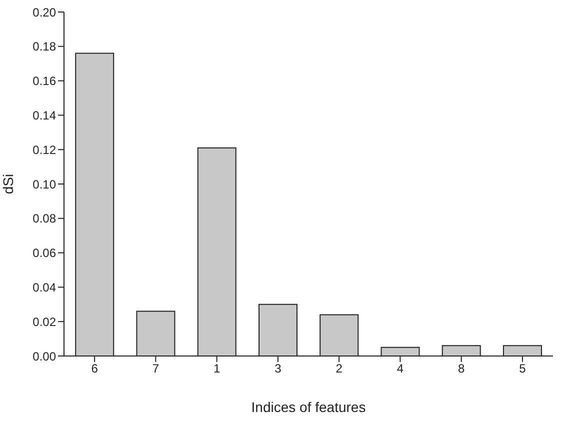 The height and width of the screenshot is (428, 561). What do you see at coordinates (44, 219) in the screenshot?
I see `y-tick-label: 0.08` at bounding box center [44, 219].